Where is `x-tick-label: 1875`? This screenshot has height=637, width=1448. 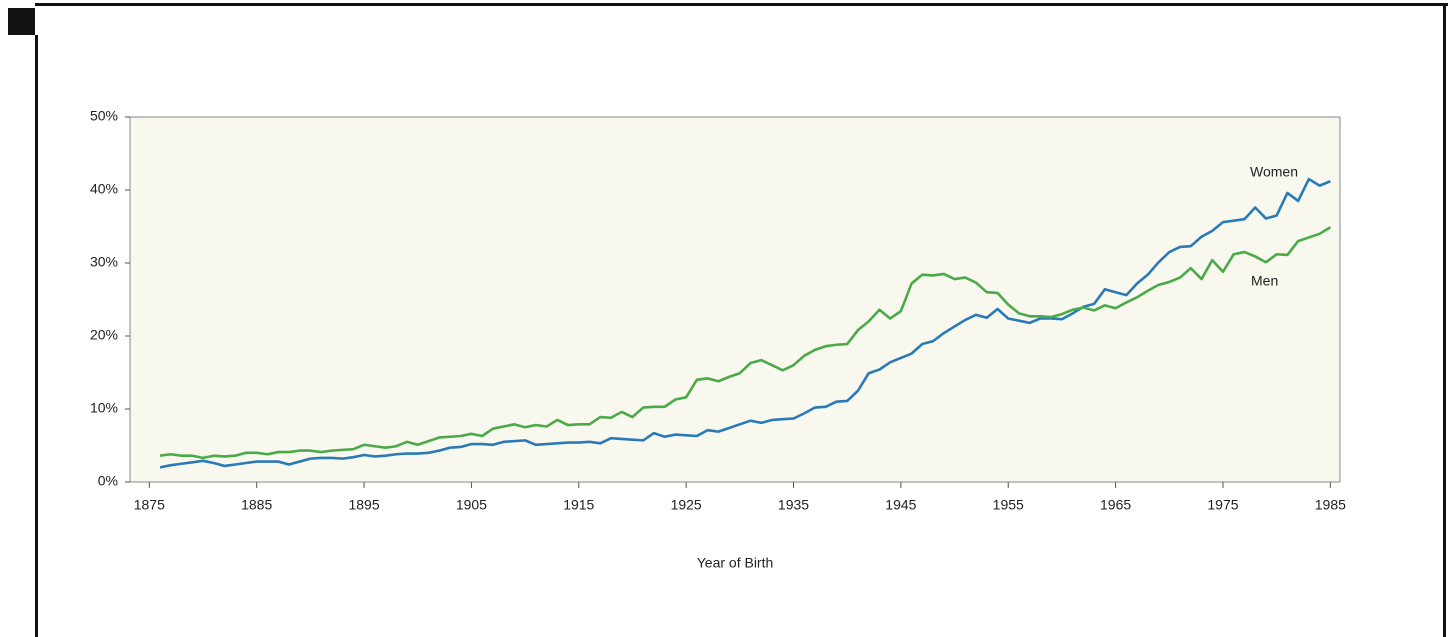 x-tick-label: 1875 is located at coordinates (149, 505).